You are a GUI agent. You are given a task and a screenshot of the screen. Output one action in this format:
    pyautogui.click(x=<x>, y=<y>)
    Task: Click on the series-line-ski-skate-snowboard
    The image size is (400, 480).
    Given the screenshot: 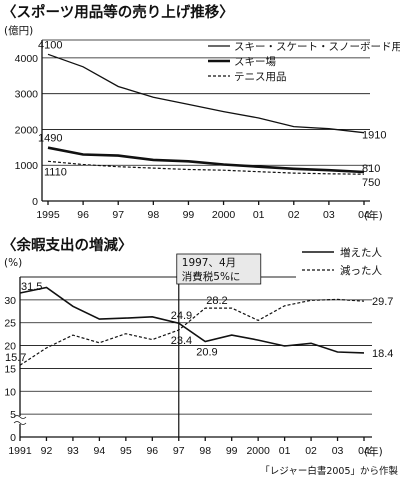 What is the action you would take?
    pyautogui.click(x=206, y=93)
    